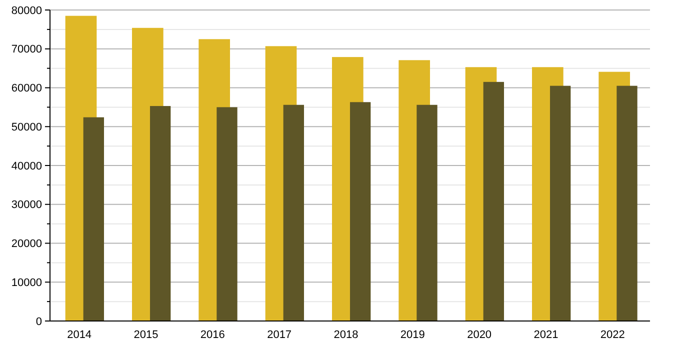 This screenshot has height=350, width=700. I want to click on y-tick-label: 40000, so click(26, 166).